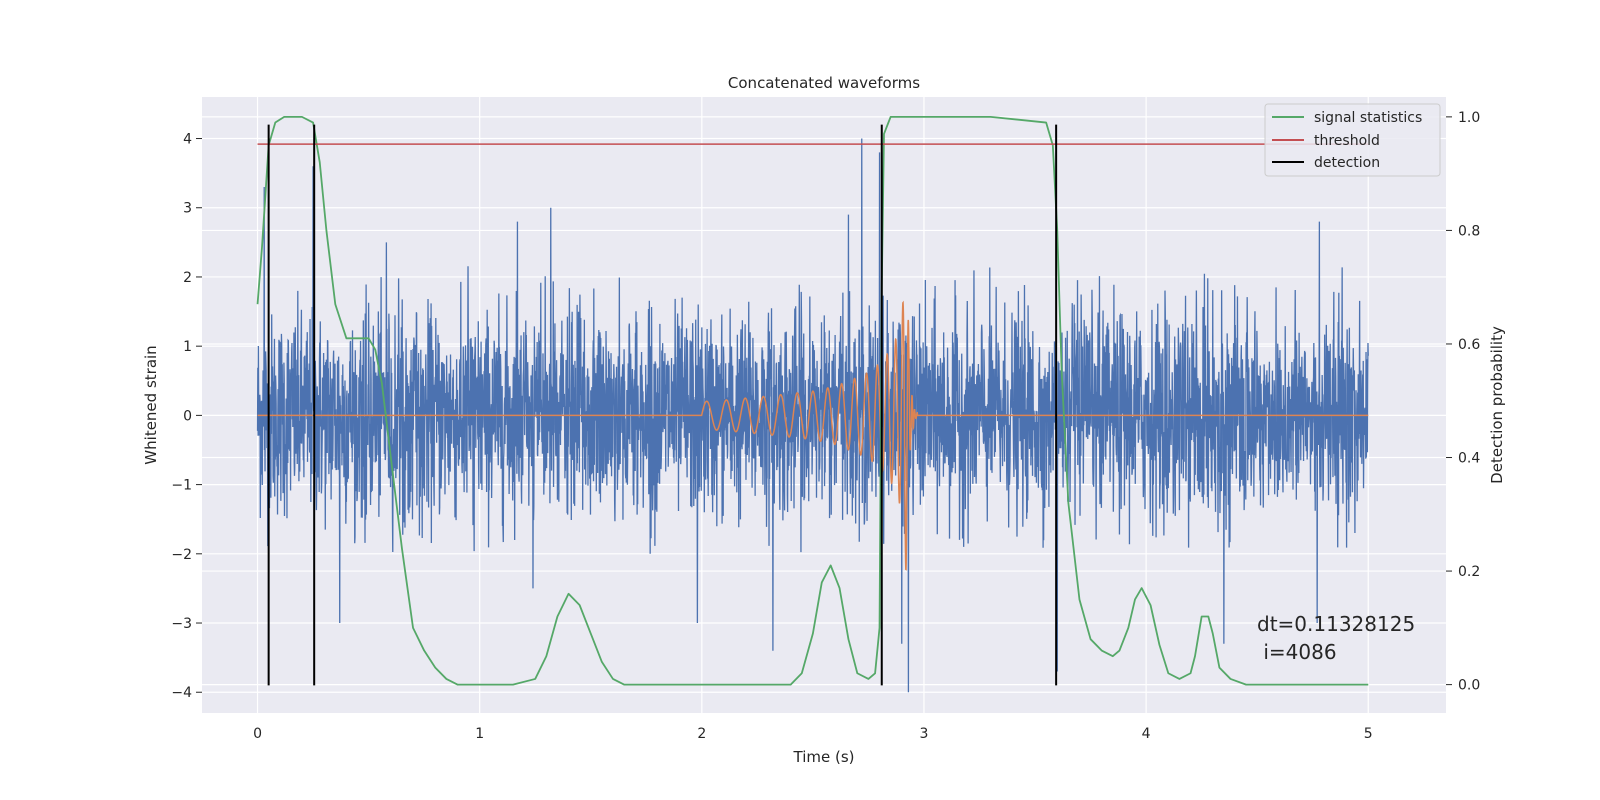 The image size is (1600, 800). I want to click on right-y-tick-label: 0.8, so click(1469, 231).